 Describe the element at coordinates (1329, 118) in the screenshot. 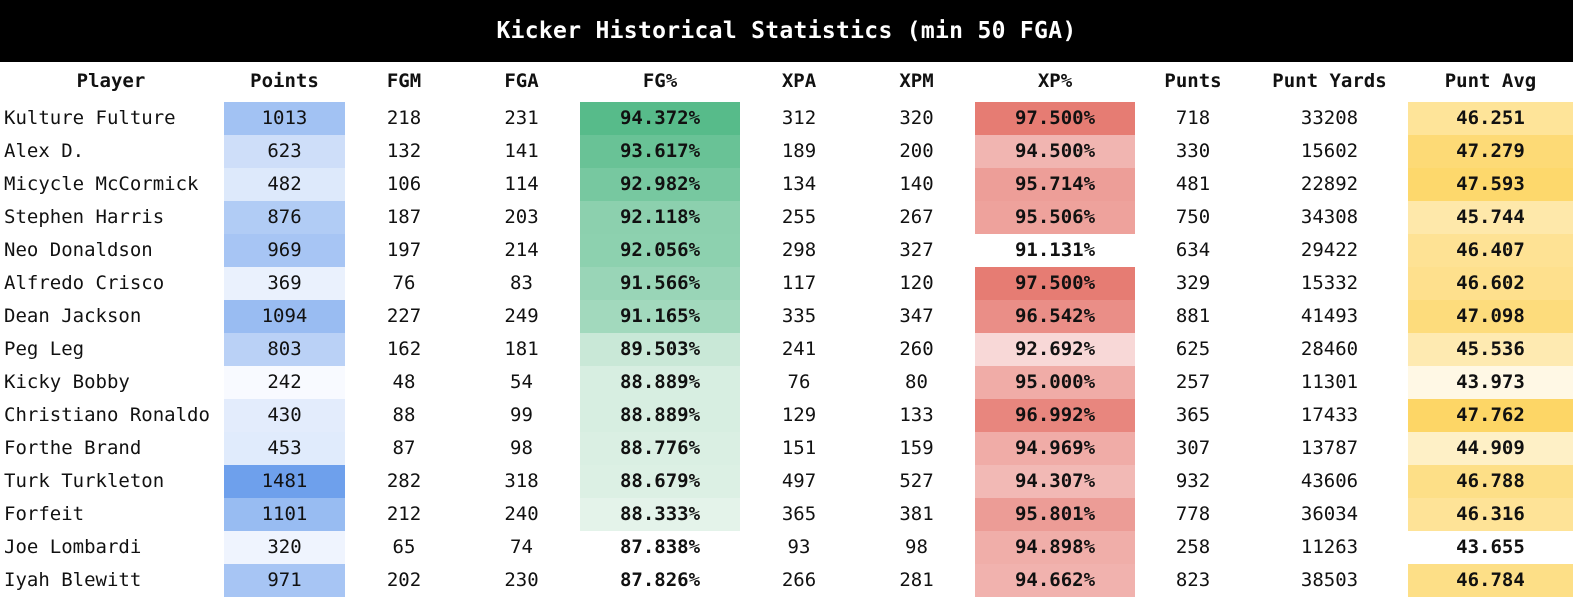

I see `cell-punt-yards: 33208` at that location.